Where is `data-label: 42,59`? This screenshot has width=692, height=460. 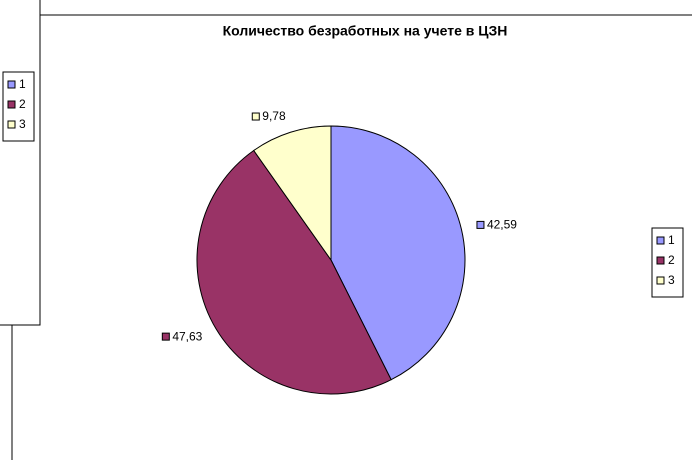
data-label: 42,59 is located at coordinates (502, 225).